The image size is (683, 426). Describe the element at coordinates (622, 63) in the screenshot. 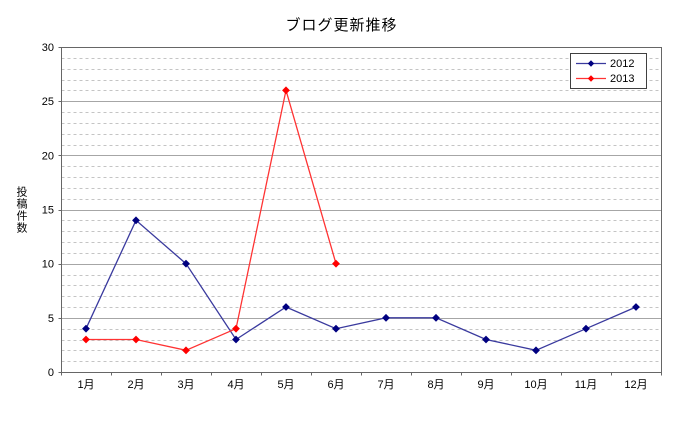

I see `legend-label-2012: 2012` at that location.